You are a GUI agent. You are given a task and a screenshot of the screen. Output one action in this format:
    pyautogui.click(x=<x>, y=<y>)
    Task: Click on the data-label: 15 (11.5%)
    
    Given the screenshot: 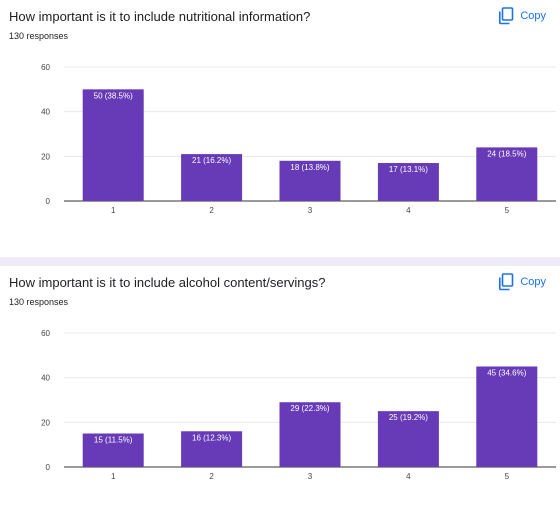 What is the action you would take?
    pyautogui.click(x=113, y=440)
    